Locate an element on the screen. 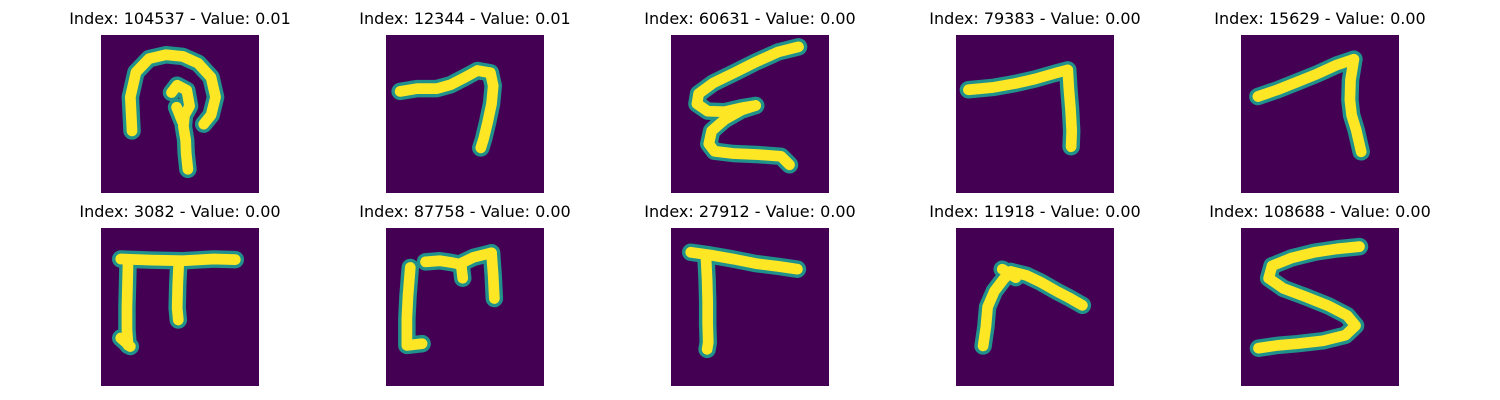 Image resolution: width=1500 pixels, height=400 pixels. panel: Index: 108688 - Value: 0.00 is located at coordinates (1320, 297).